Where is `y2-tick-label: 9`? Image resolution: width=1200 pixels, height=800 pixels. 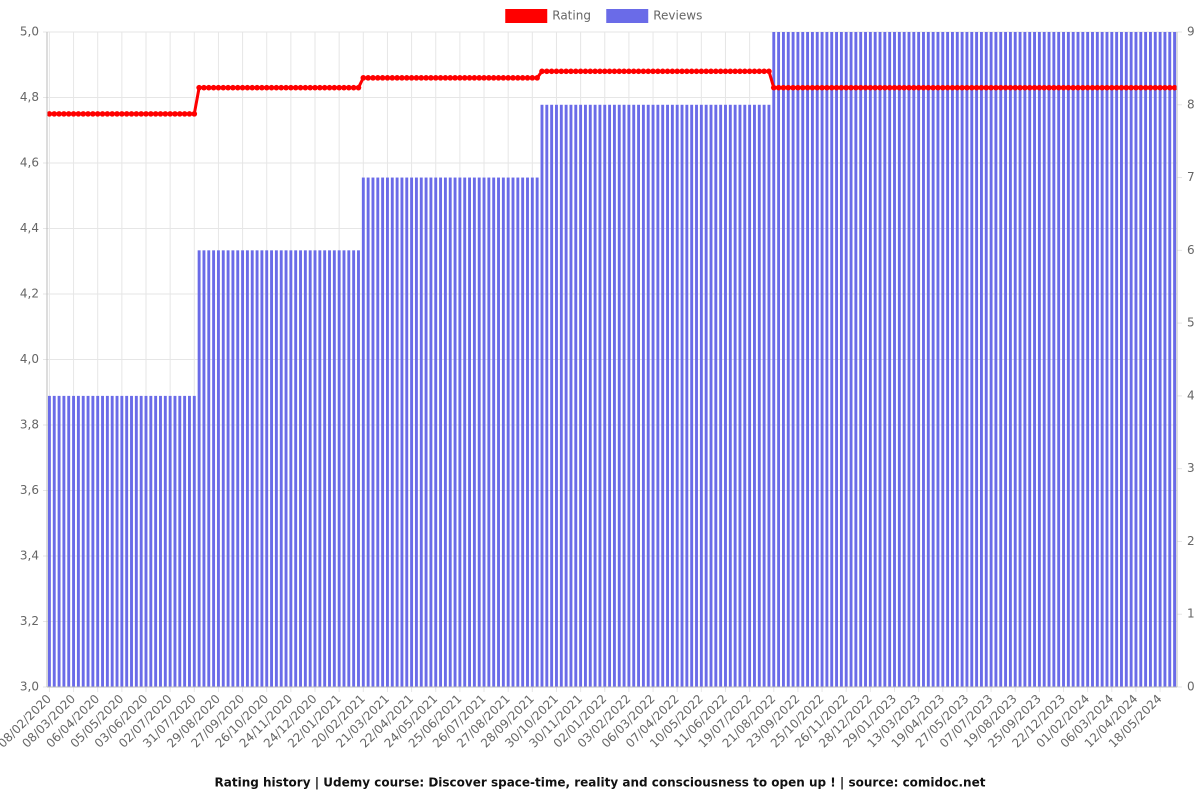 y2-tick-label: 9 is located at coordinates (1191, 32).